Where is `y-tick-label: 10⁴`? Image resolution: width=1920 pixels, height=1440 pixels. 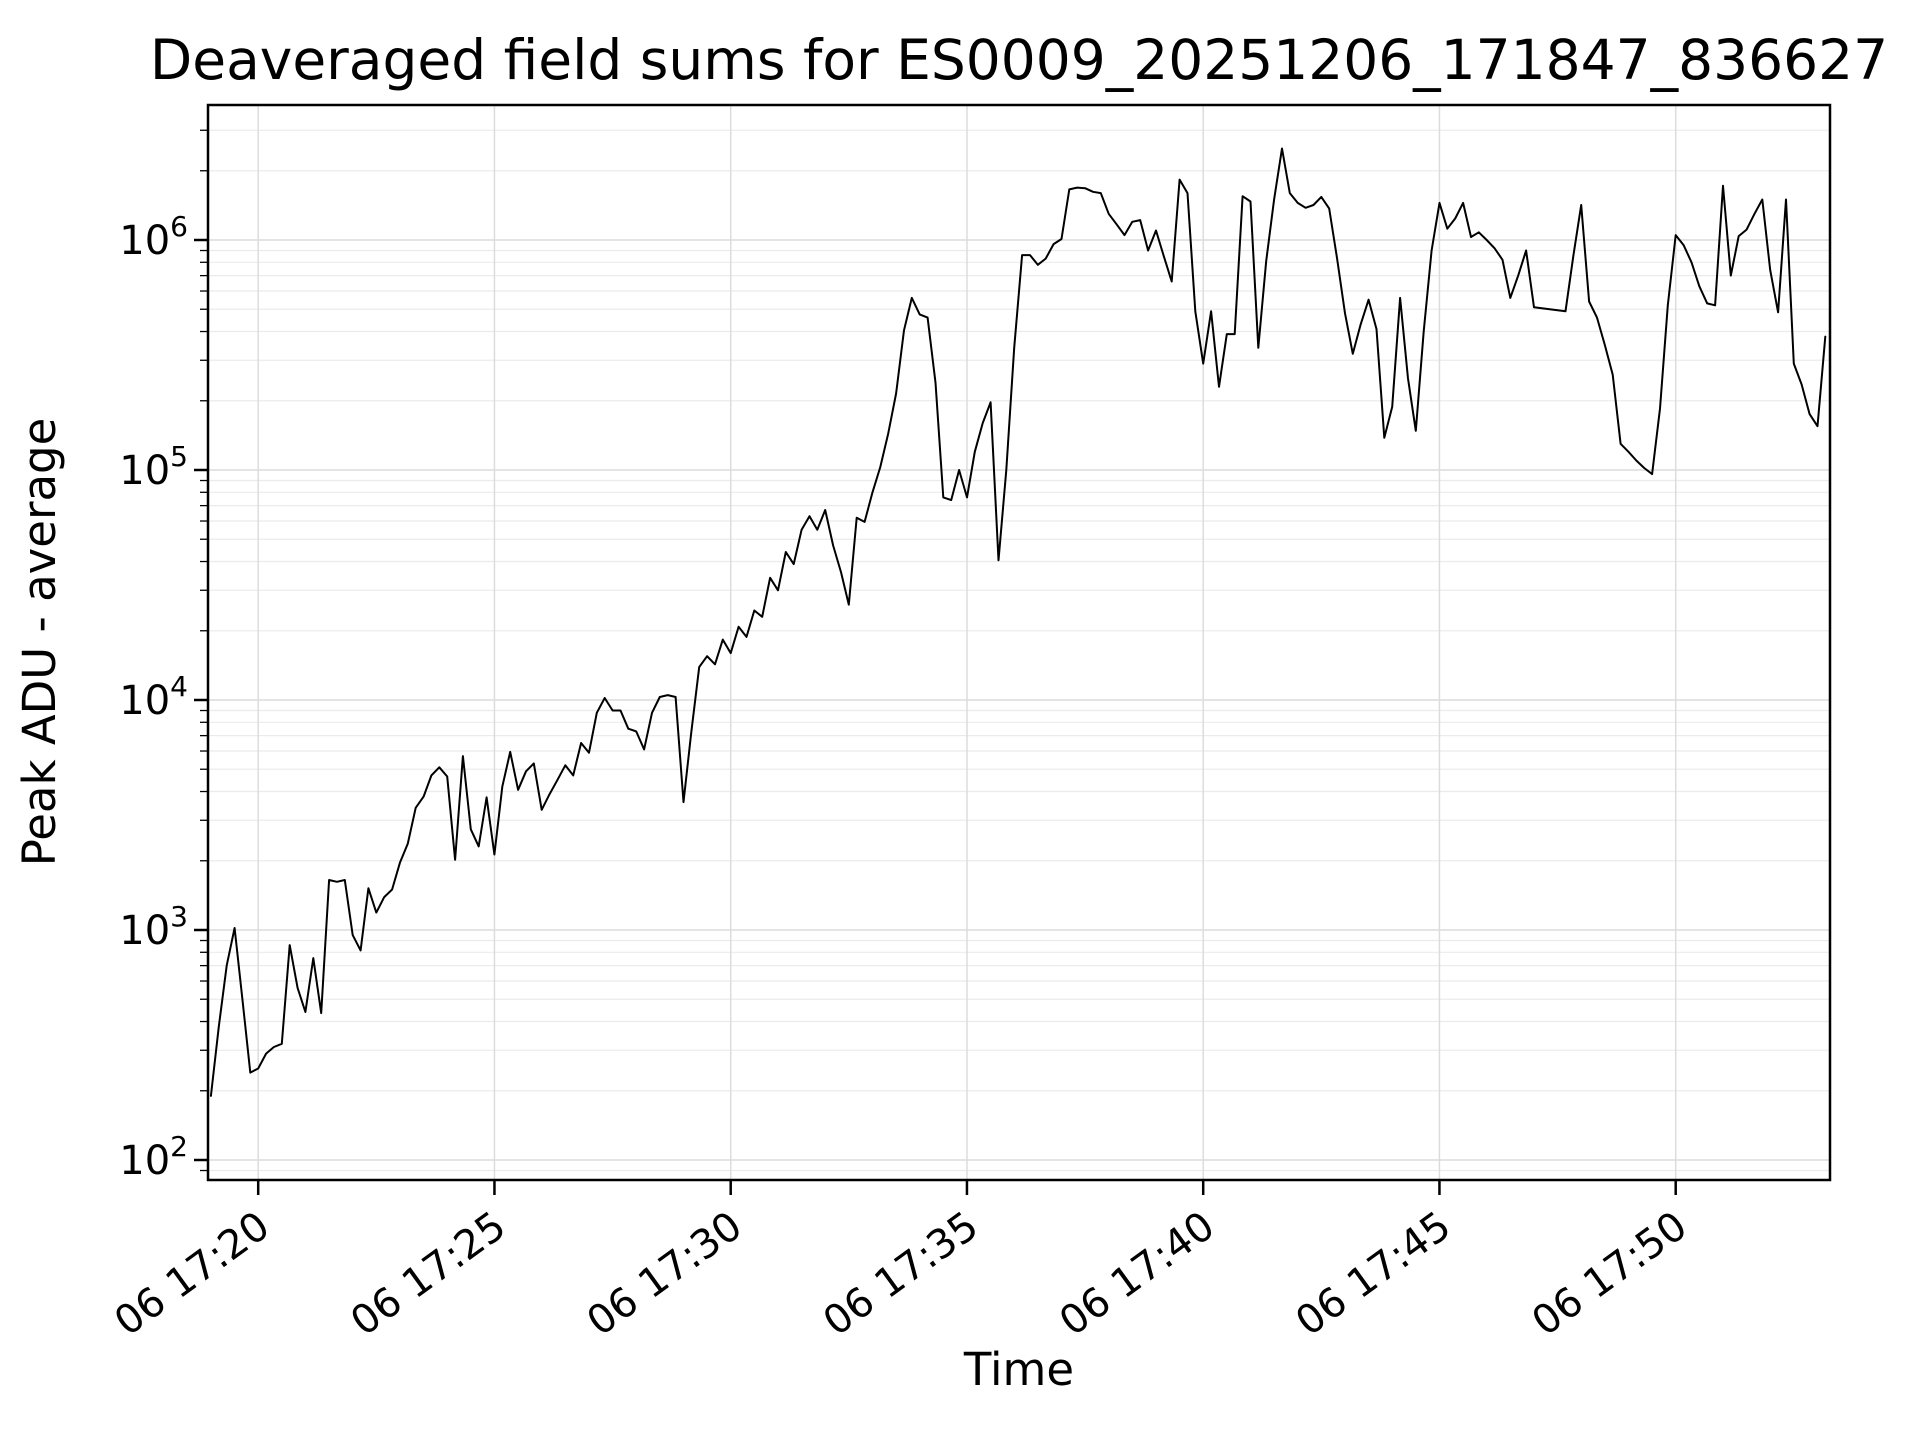
y-tick-label: 10⁴ is located at coordinates (153, 697).